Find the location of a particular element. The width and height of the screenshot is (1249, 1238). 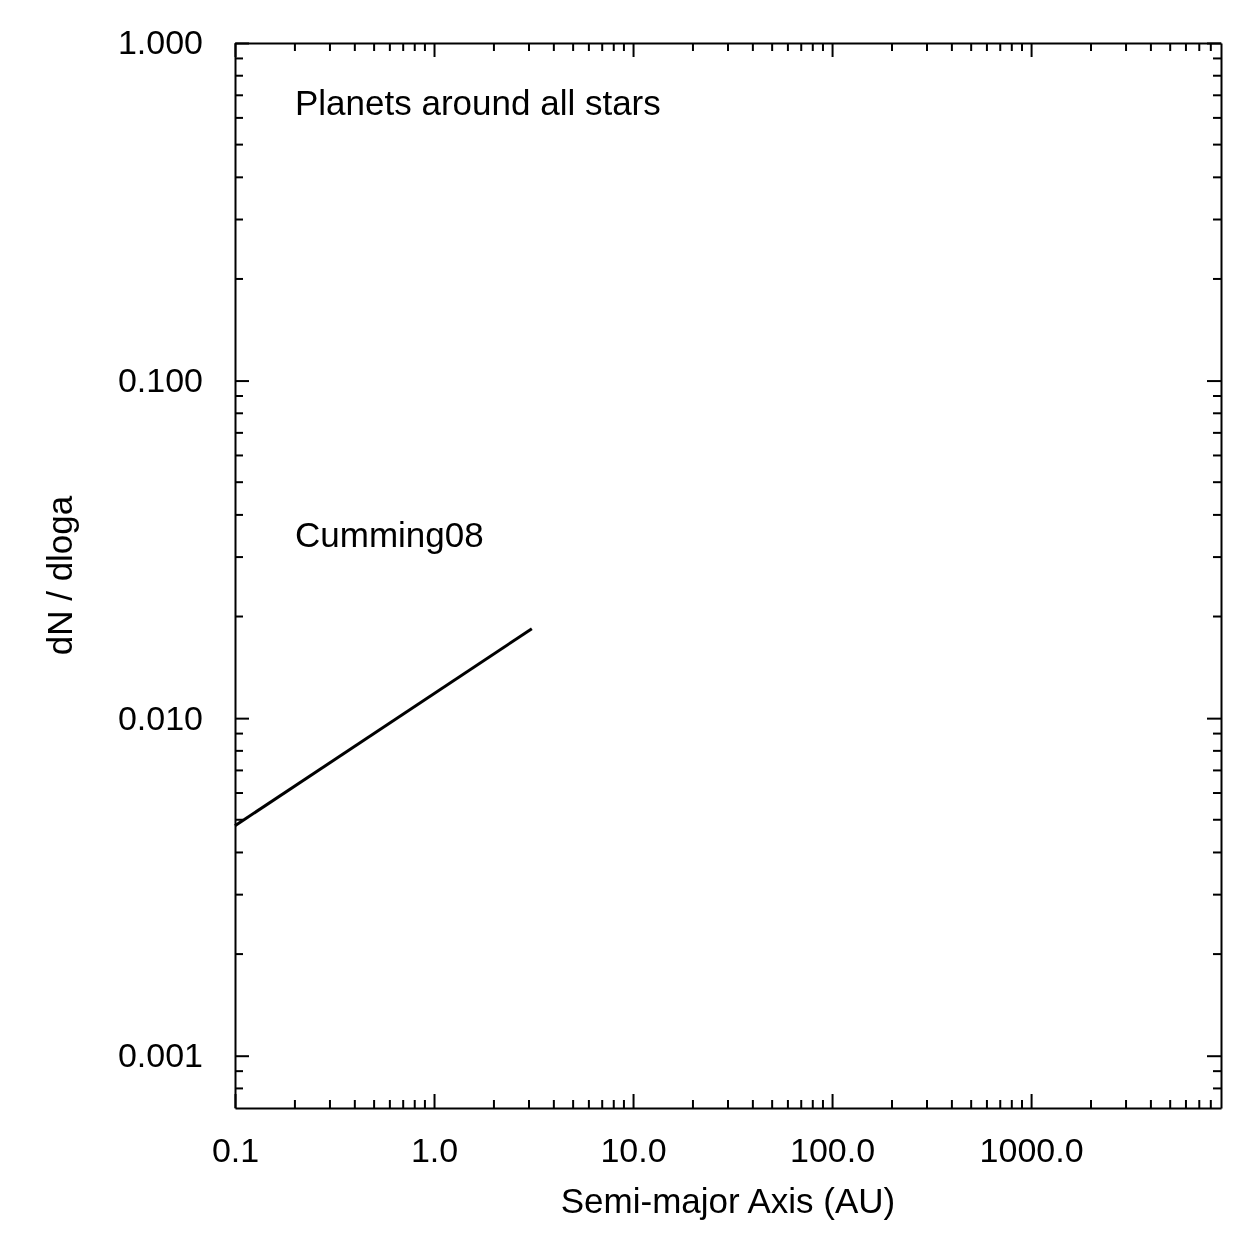

x-tick-label: 100.0 is located at coordinates (833, 1150).